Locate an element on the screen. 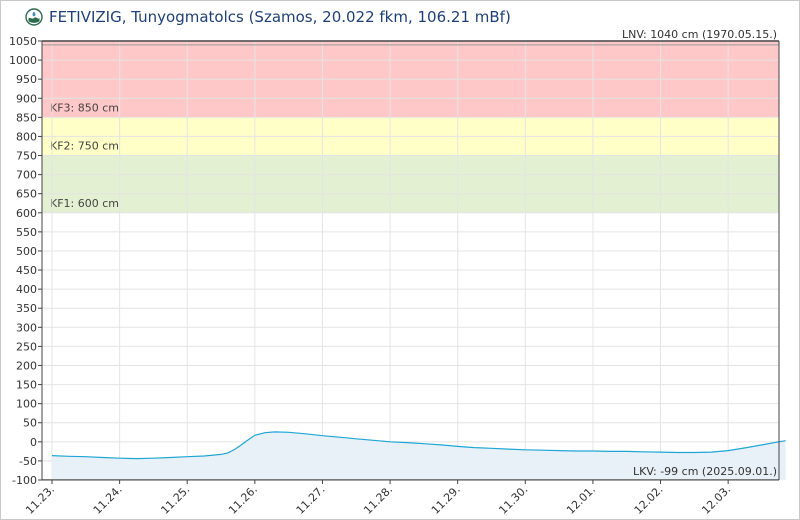 The height and width of the screenshot is (520, 800). y-tick-label: 1050 is located at coordinates (23, 41).